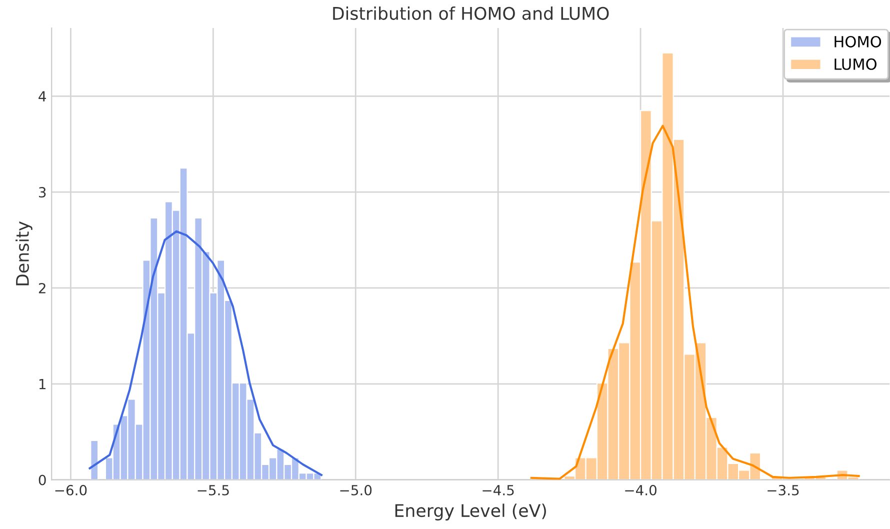 This screenshot has height=529, width=890. I want to click on x-tick-label: −3.5, so click(783, 490).